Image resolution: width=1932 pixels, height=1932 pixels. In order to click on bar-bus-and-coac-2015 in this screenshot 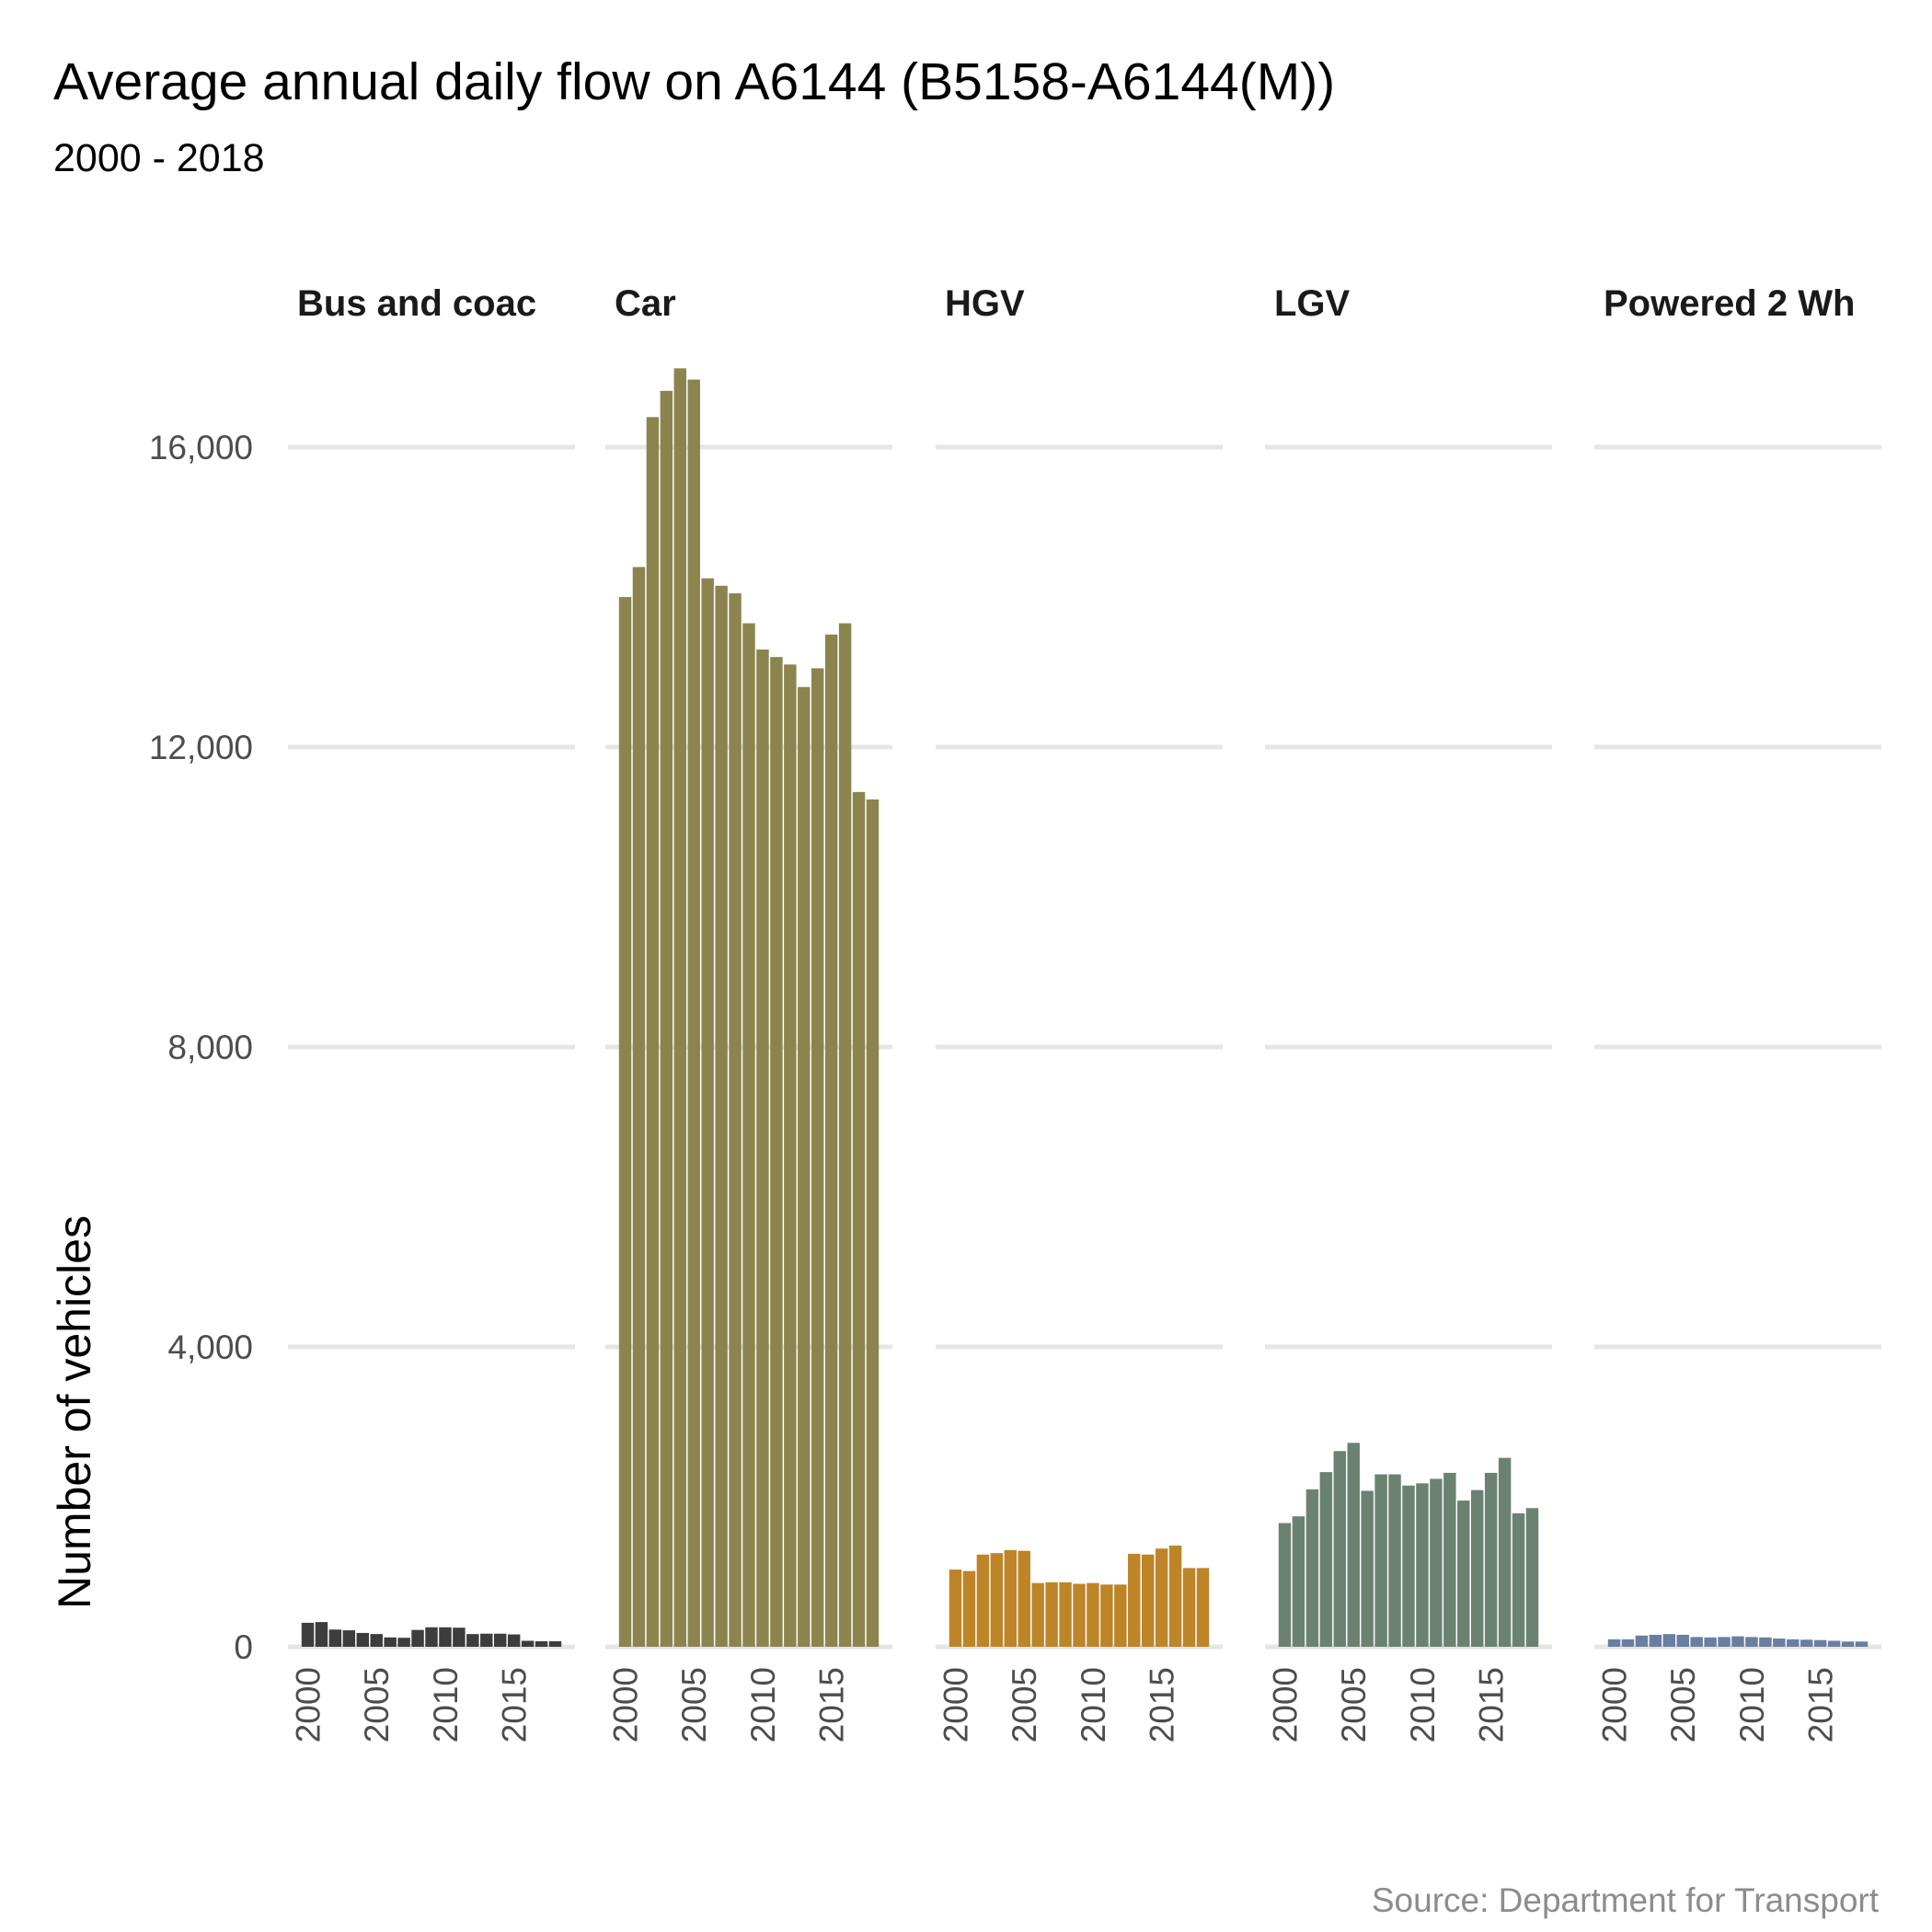, I will do `click(514, 1640)`.